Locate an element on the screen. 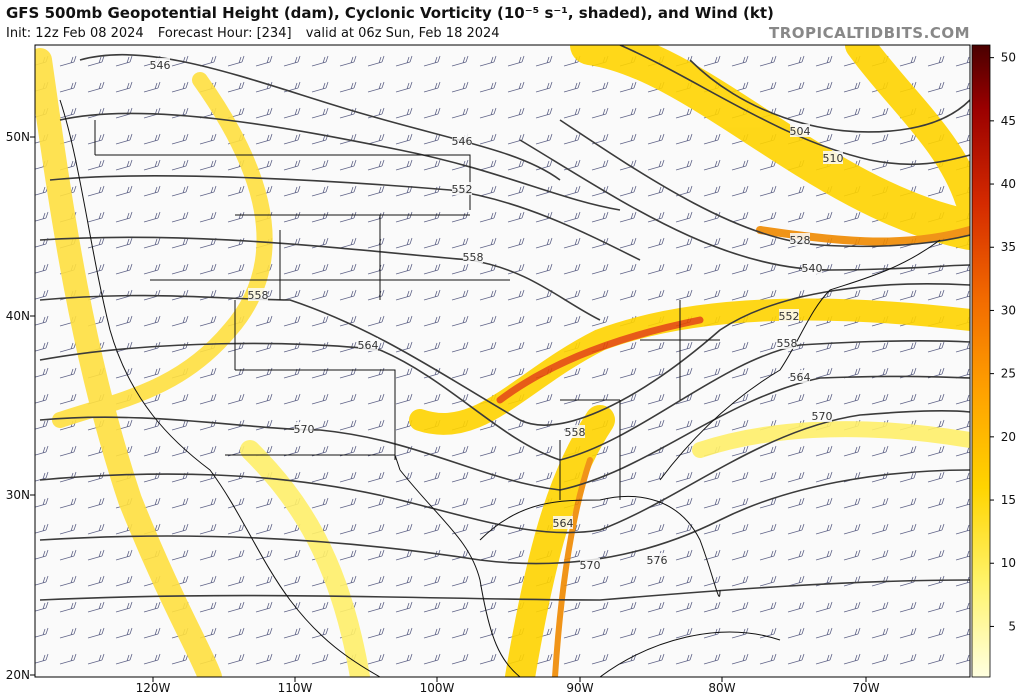  forecast-hour: Forecast Hour: [234] is located at coordinates (224, 33).